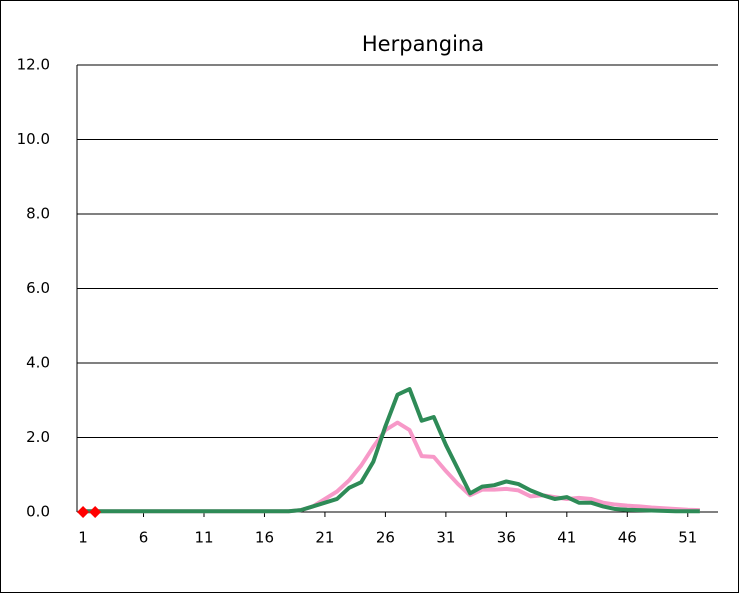 This screenshot has width=740, height=594. Describe the element at coordinates (38, 214) in the screenshot. I see `y-tick-label: 8.0` at that location.